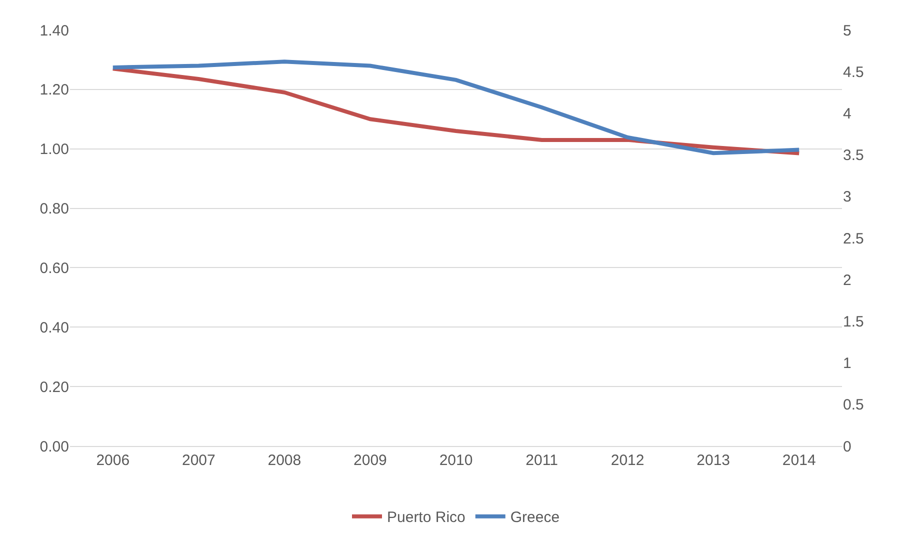 The image size is (902, 545). What do you see at coordinates (853, 321) in the screenshot?
I see `y2-tick-label: 1.5` at bounding box center [853, 321].